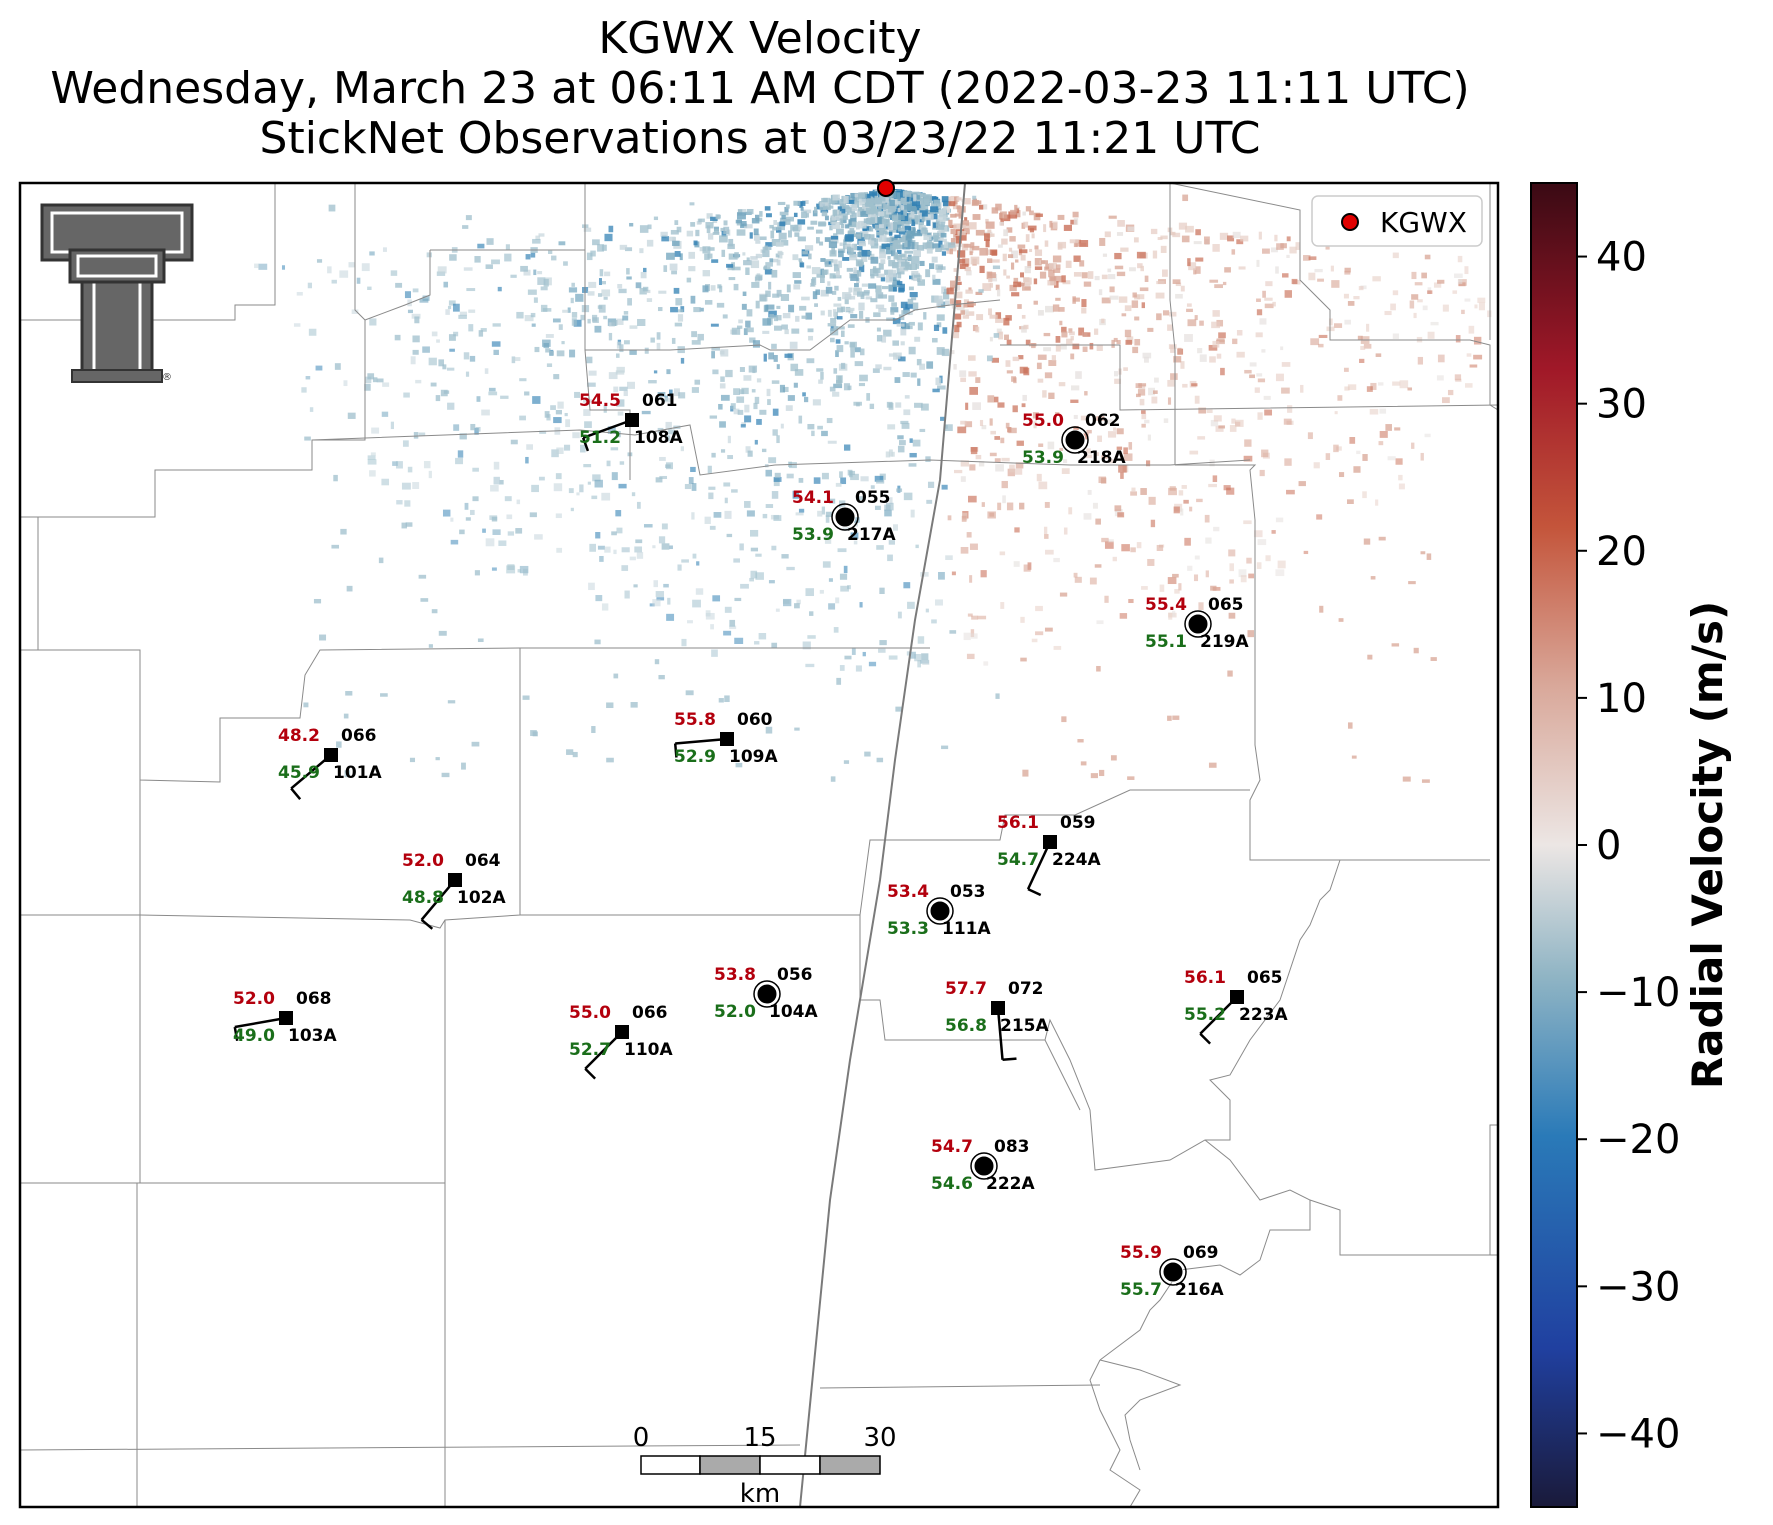 The height and width of the screenshot is (1525, 1773). What do you see at coordinates (759, 1438) in the screenshot?
I see `scale-label-15: 15` at bounding box center [759, 1438].